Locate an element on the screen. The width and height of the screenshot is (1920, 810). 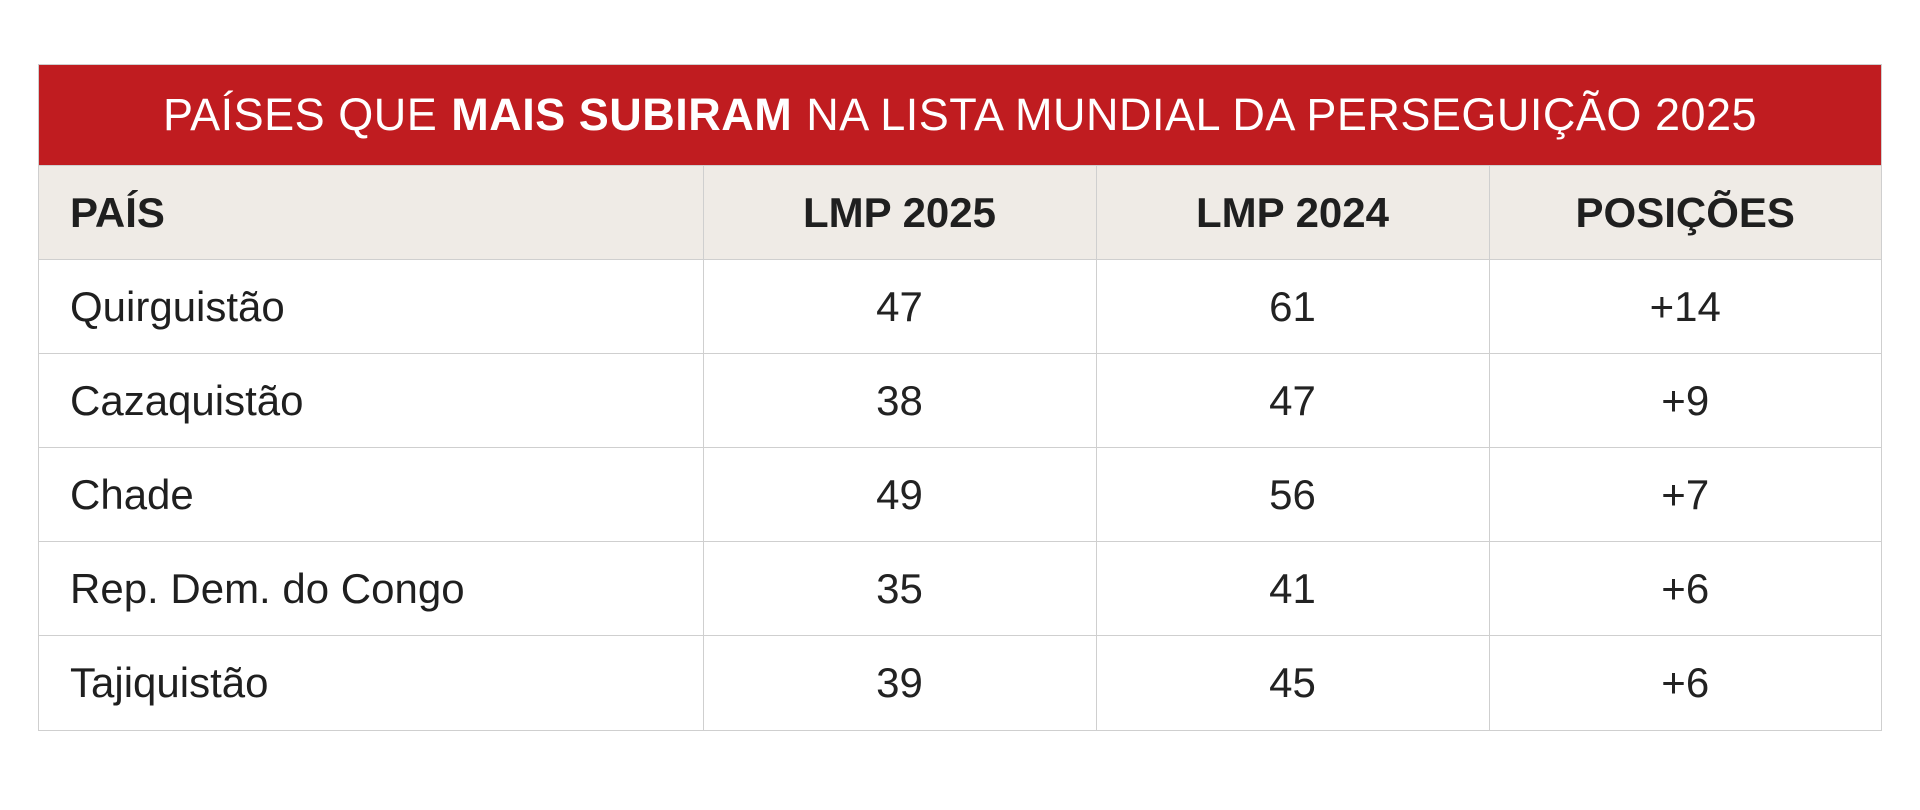
cell-lmp-2024: 61 is located at coordinates (1292, 306).